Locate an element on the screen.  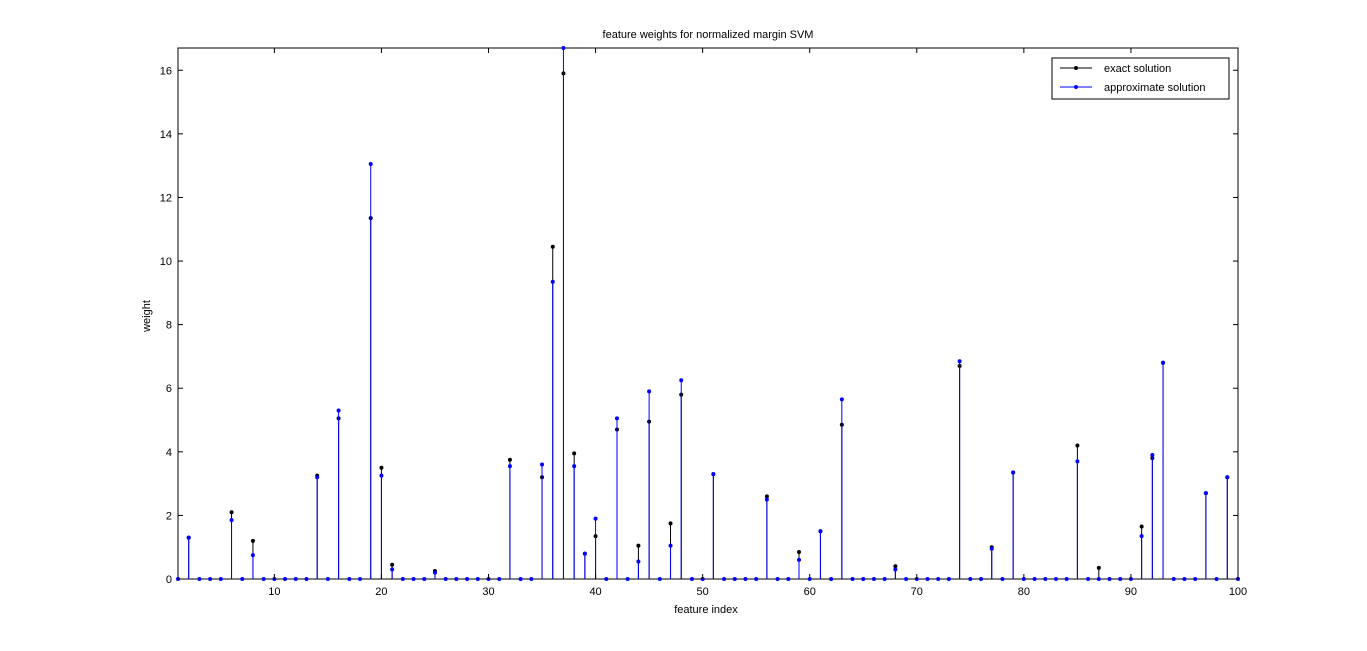
x-tick-label-40: 40 is located at coordinates (595, 592).